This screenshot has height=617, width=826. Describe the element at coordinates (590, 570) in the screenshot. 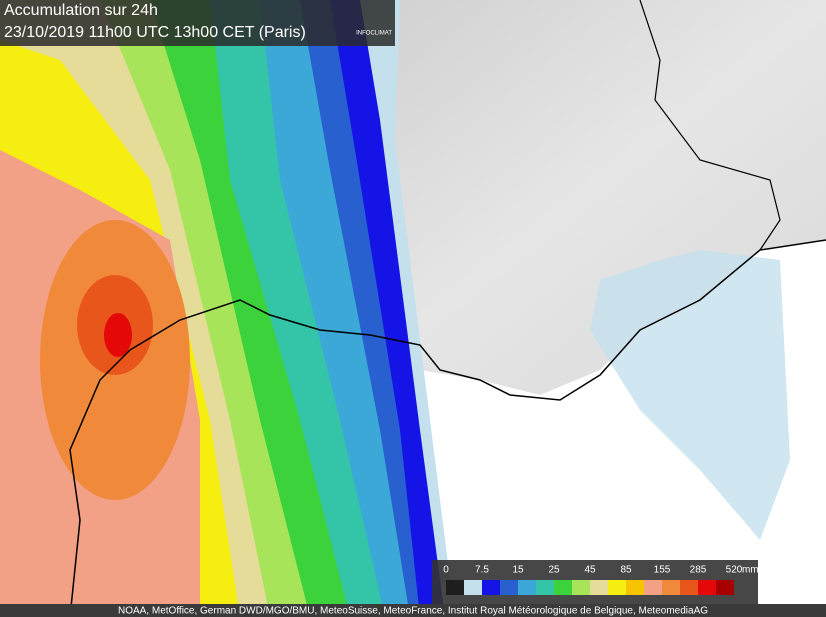

I see `legend-tick: 45` at that location.